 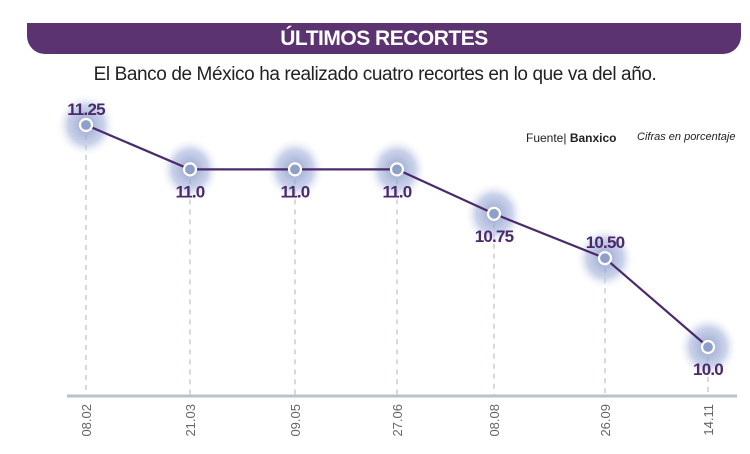 I want to click on chart-title: ÚLTIMOS RECORTES, so click(x=384, y=38).